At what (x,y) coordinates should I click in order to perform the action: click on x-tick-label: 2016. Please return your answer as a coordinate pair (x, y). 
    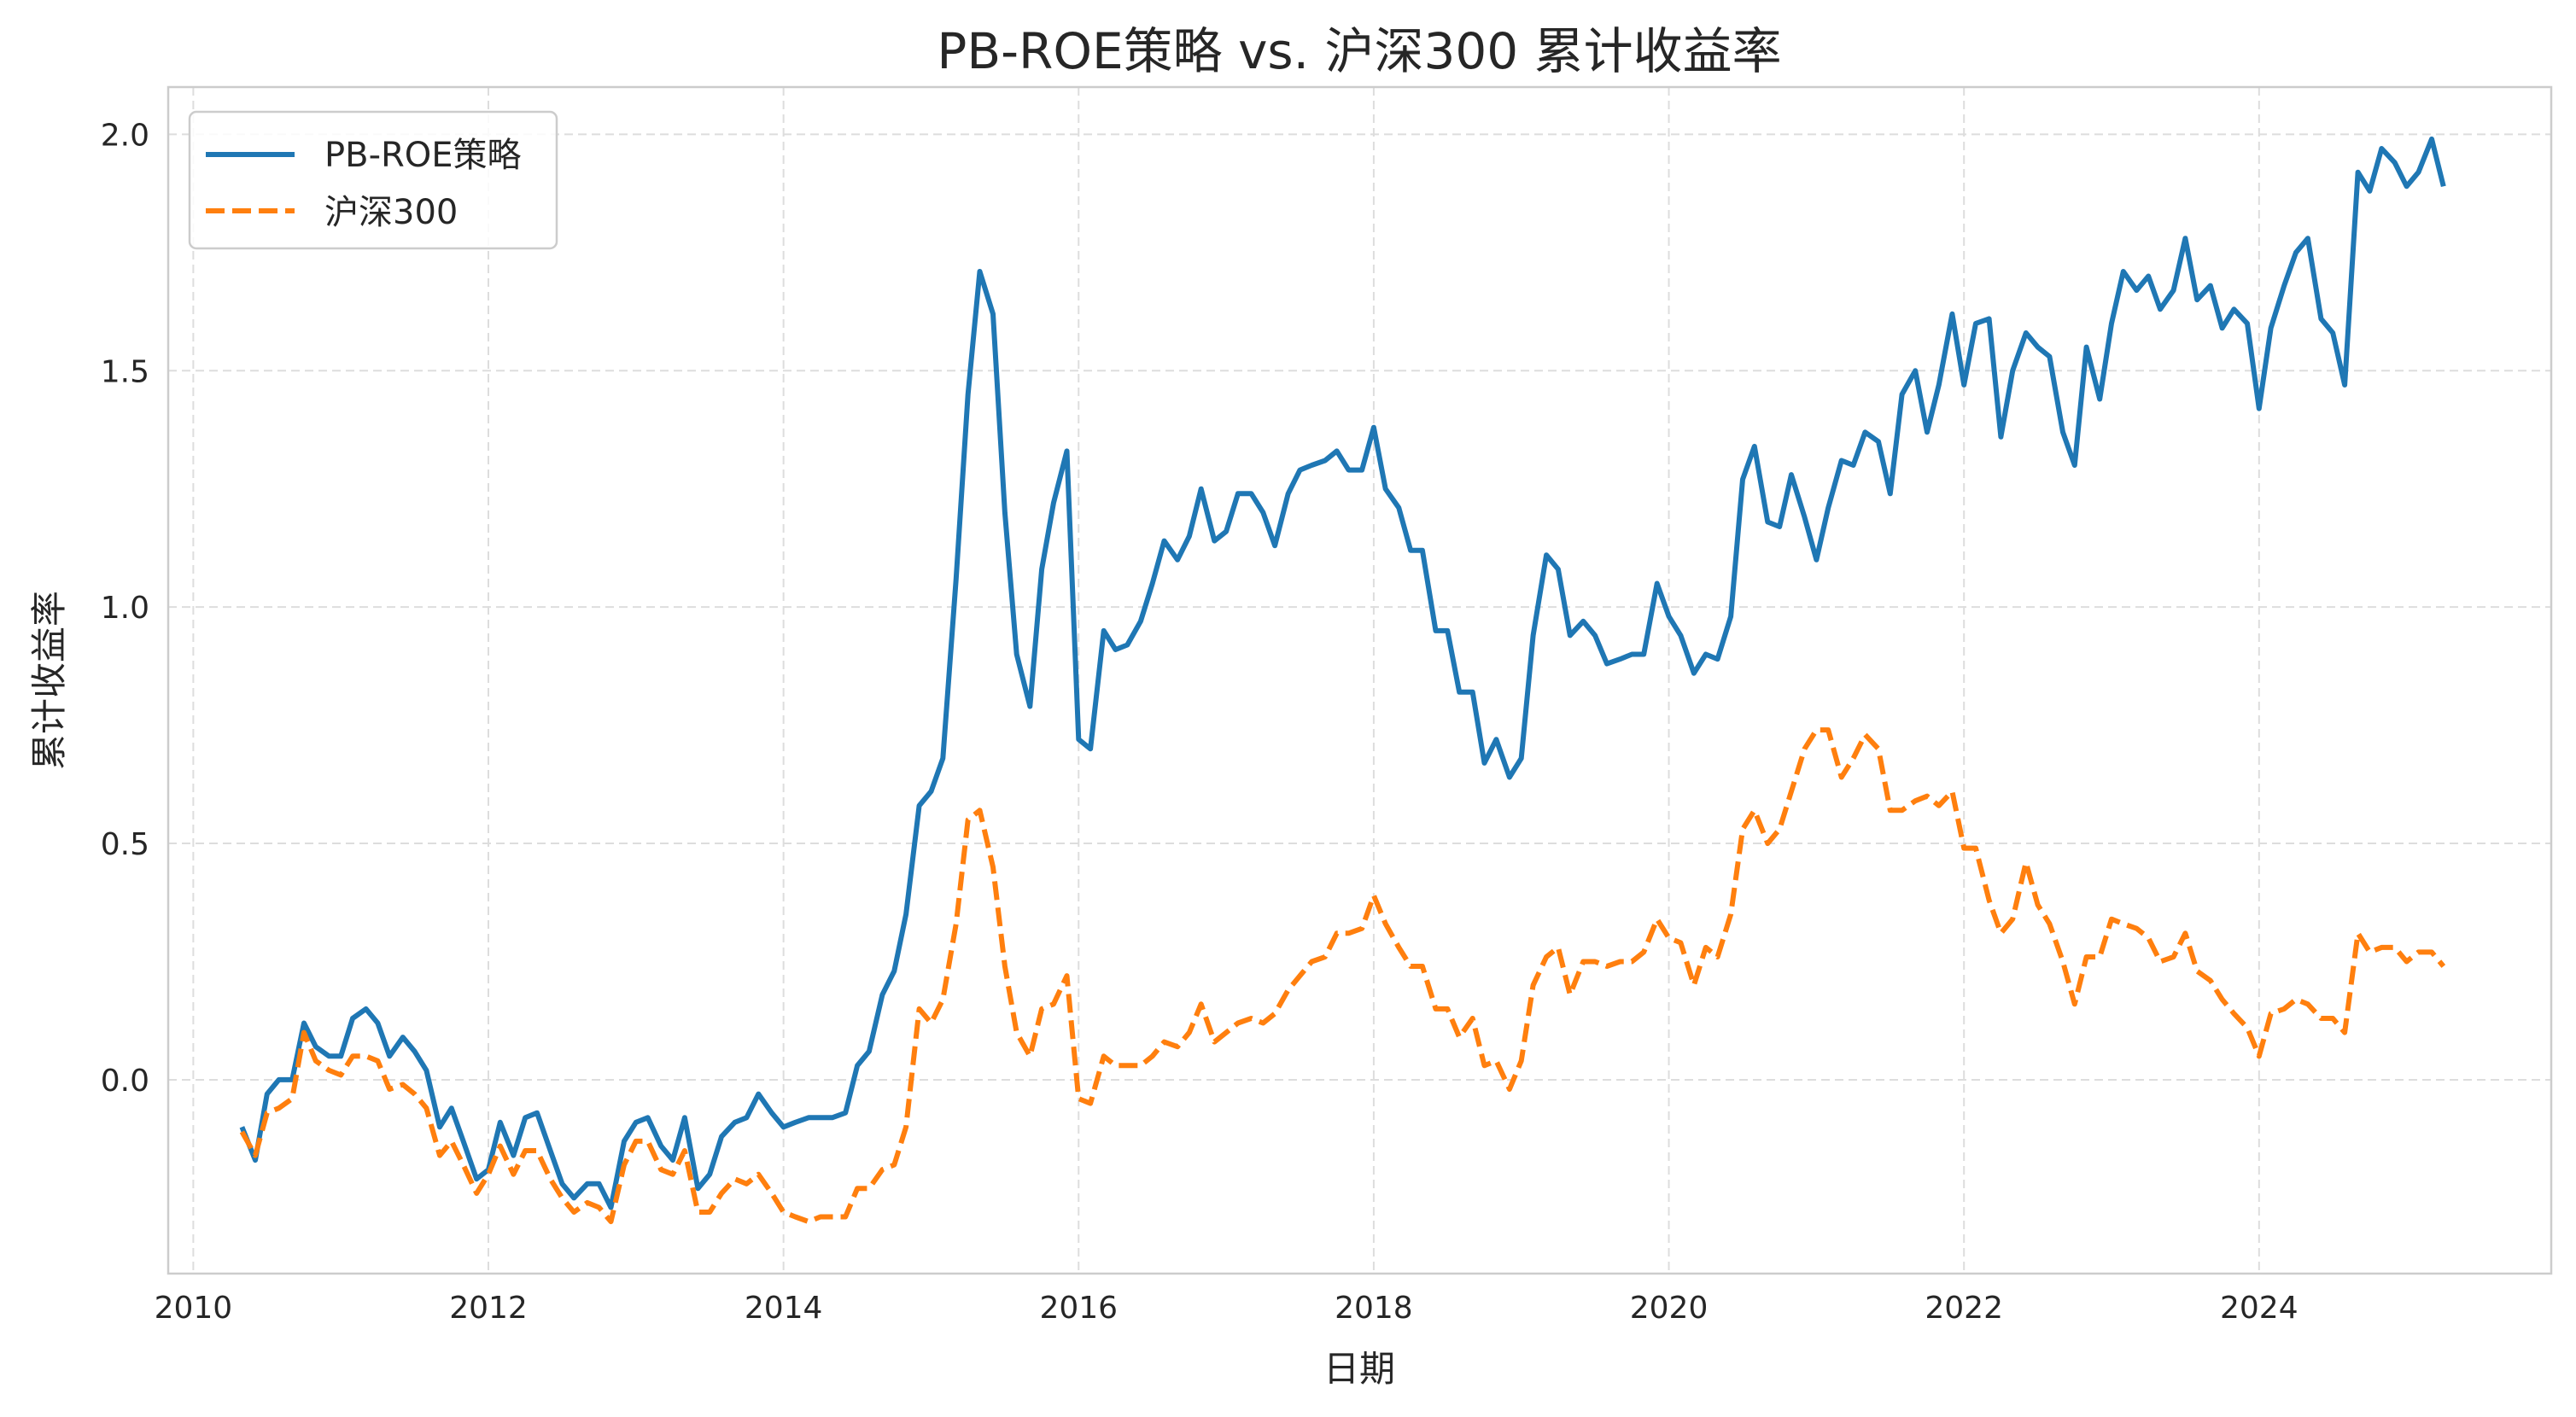
    Looking at the image, I should click on (1078, 1309).